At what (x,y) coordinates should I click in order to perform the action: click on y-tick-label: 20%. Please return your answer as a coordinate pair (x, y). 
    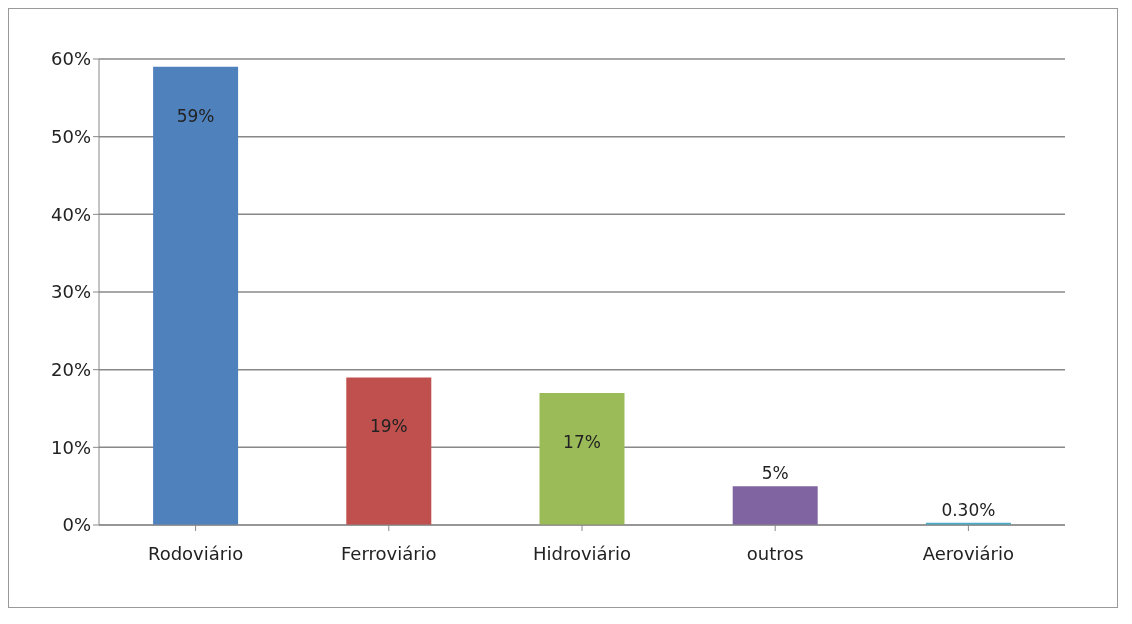
    Looking at the image, I should click on (70, 370).